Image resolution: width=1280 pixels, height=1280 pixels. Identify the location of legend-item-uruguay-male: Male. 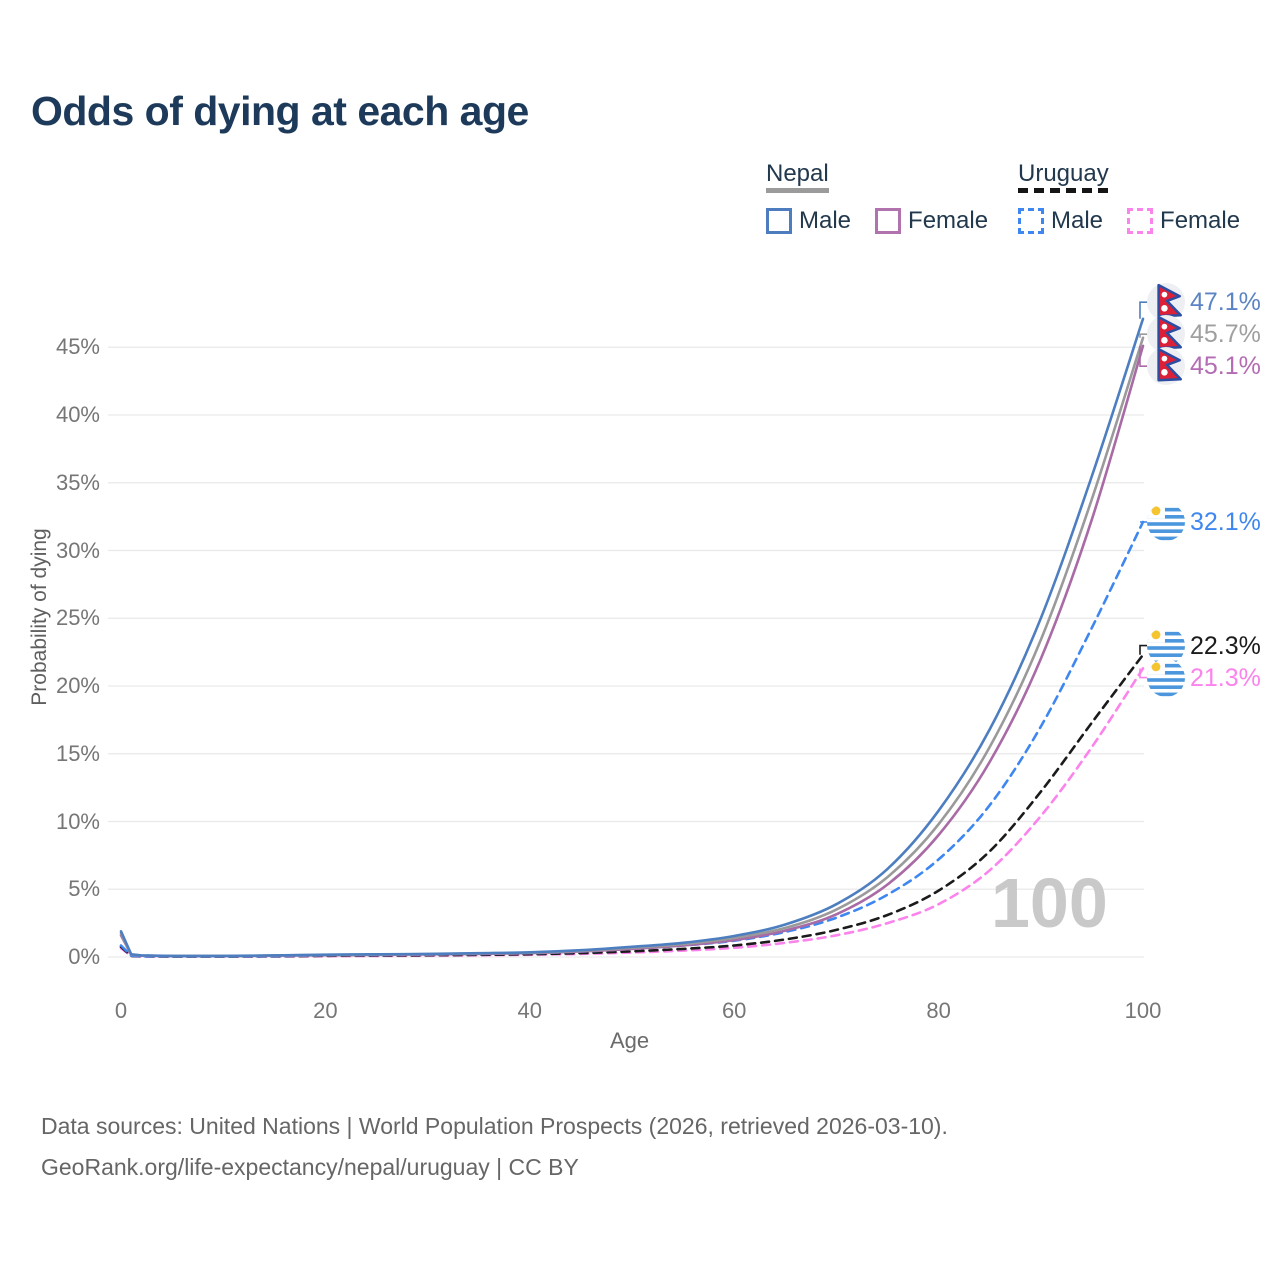
(1060, 221).